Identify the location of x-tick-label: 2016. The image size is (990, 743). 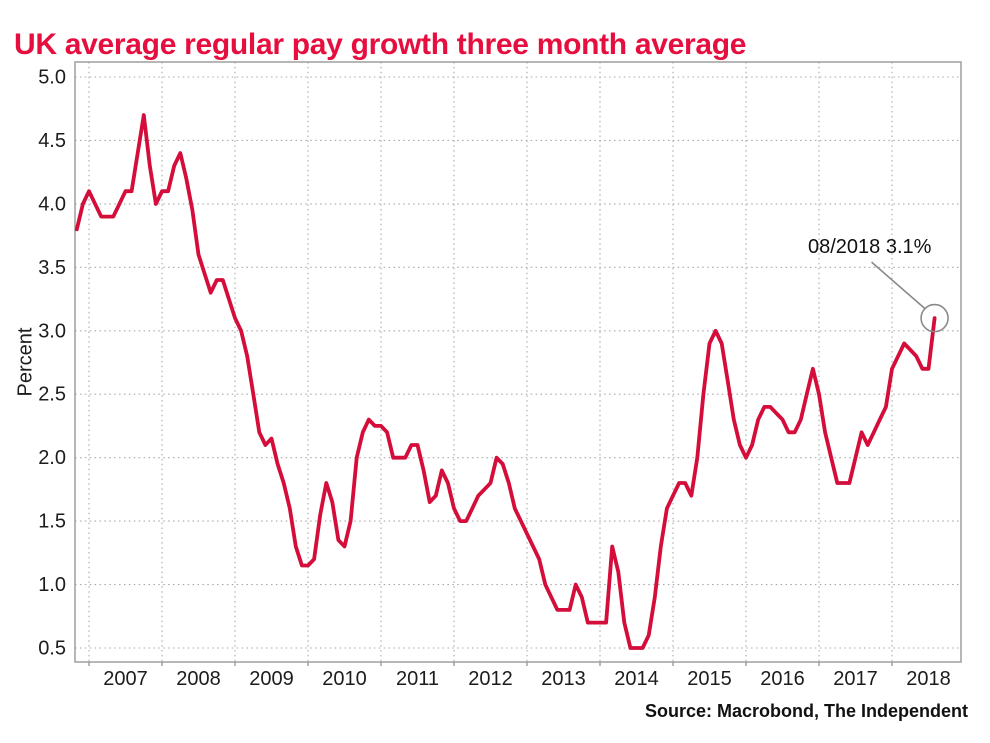
(782, 679).